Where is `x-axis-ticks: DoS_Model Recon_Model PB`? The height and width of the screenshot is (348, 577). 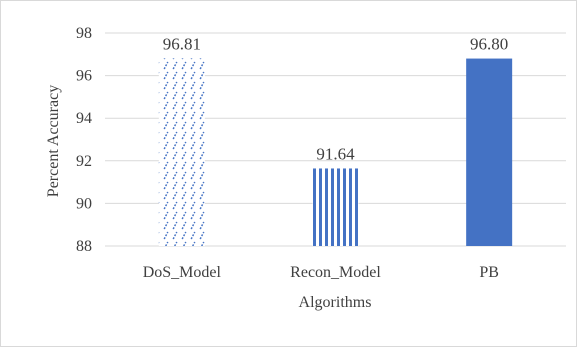 x-axis-ticks: DoS_Model Recon_Model PB is located at coordinates (321, 272).